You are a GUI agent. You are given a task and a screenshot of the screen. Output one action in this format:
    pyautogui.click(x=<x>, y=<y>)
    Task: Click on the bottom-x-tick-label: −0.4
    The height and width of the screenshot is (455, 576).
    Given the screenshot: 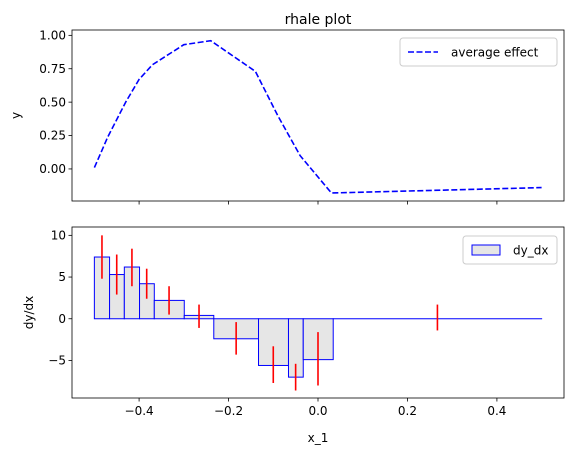 What is the action you would take?
    pyautogui.click(x=139, y=411)
    